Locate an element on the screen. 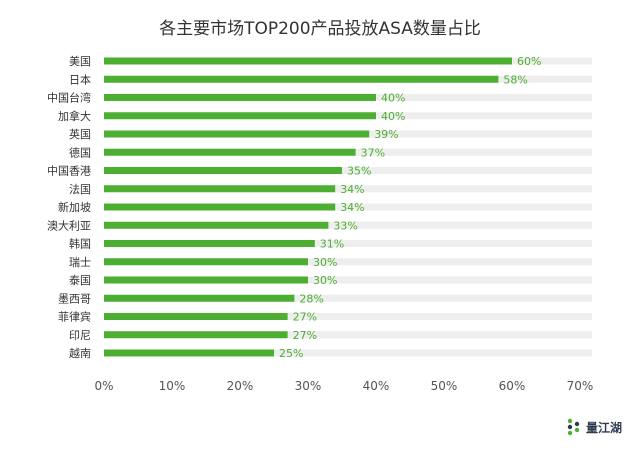  data-label: 60% is located at coordinates (529, 61).